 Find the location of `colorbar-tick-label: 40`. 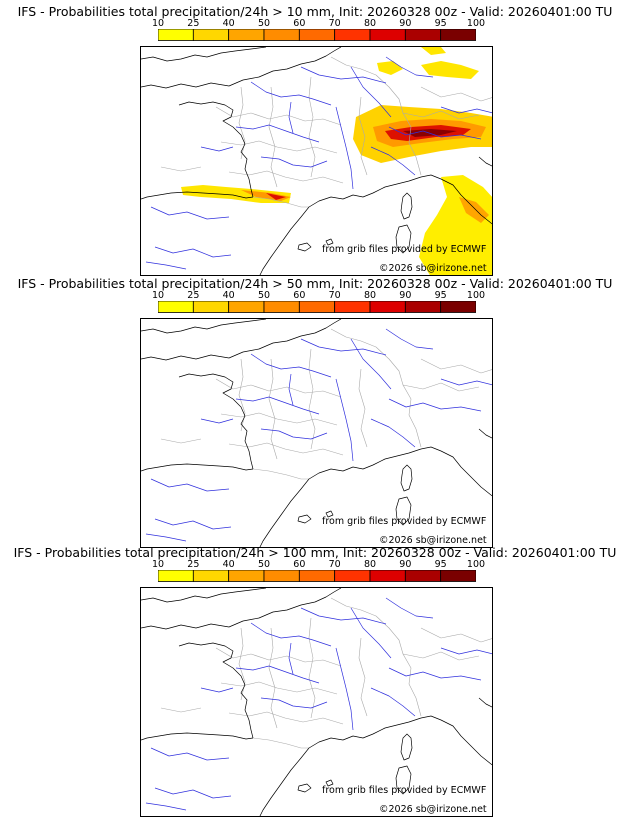

colorbar-tick-label: 40 is located at coordinates (228, 564).